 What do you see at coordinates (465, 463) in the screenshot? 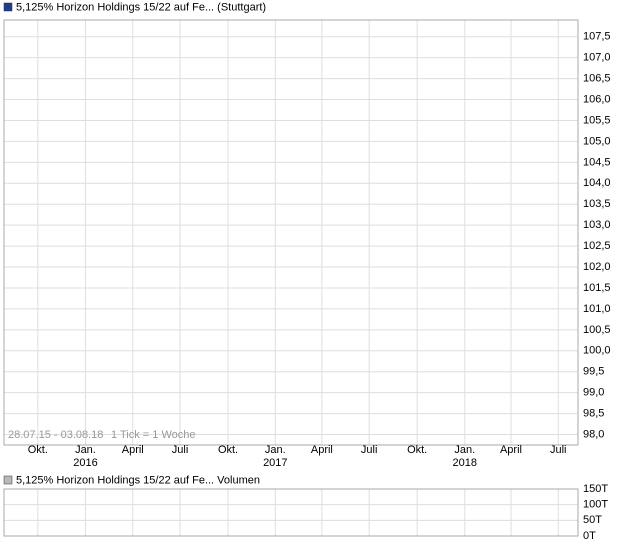
I see `x-tick-year: 2018` at bounding box center [465, 463].